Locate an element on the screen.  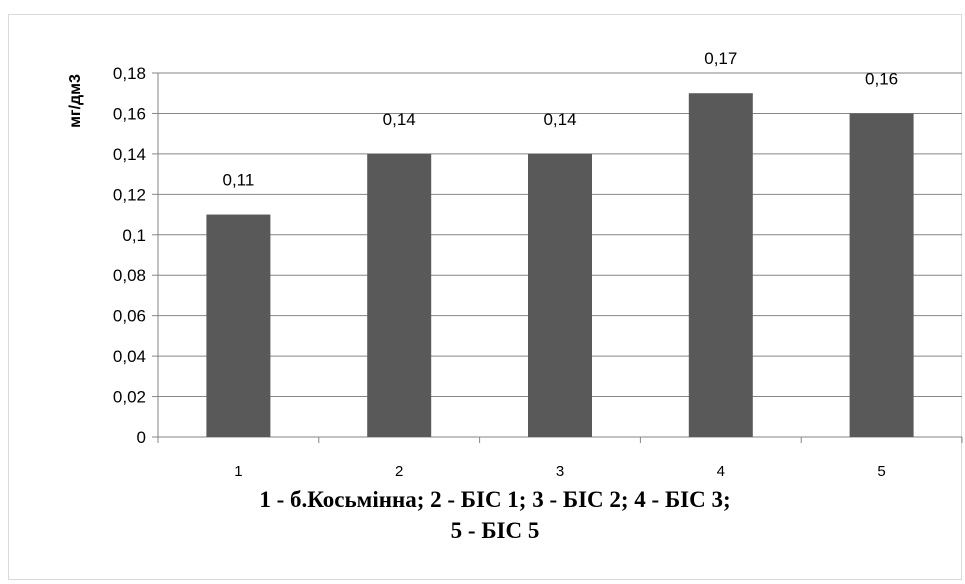
category-label: 4 is located at coordinates (721, 471).